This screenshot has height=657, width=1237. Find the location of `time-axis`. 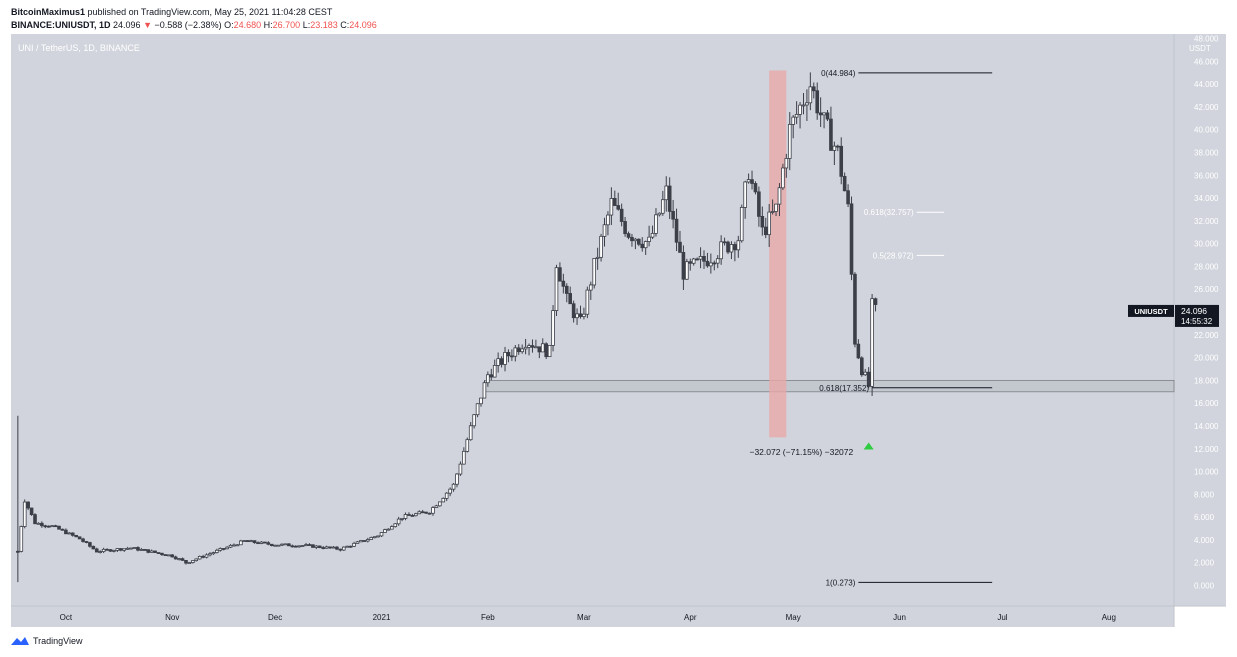

time-axis is located at coordinates (592, 616).